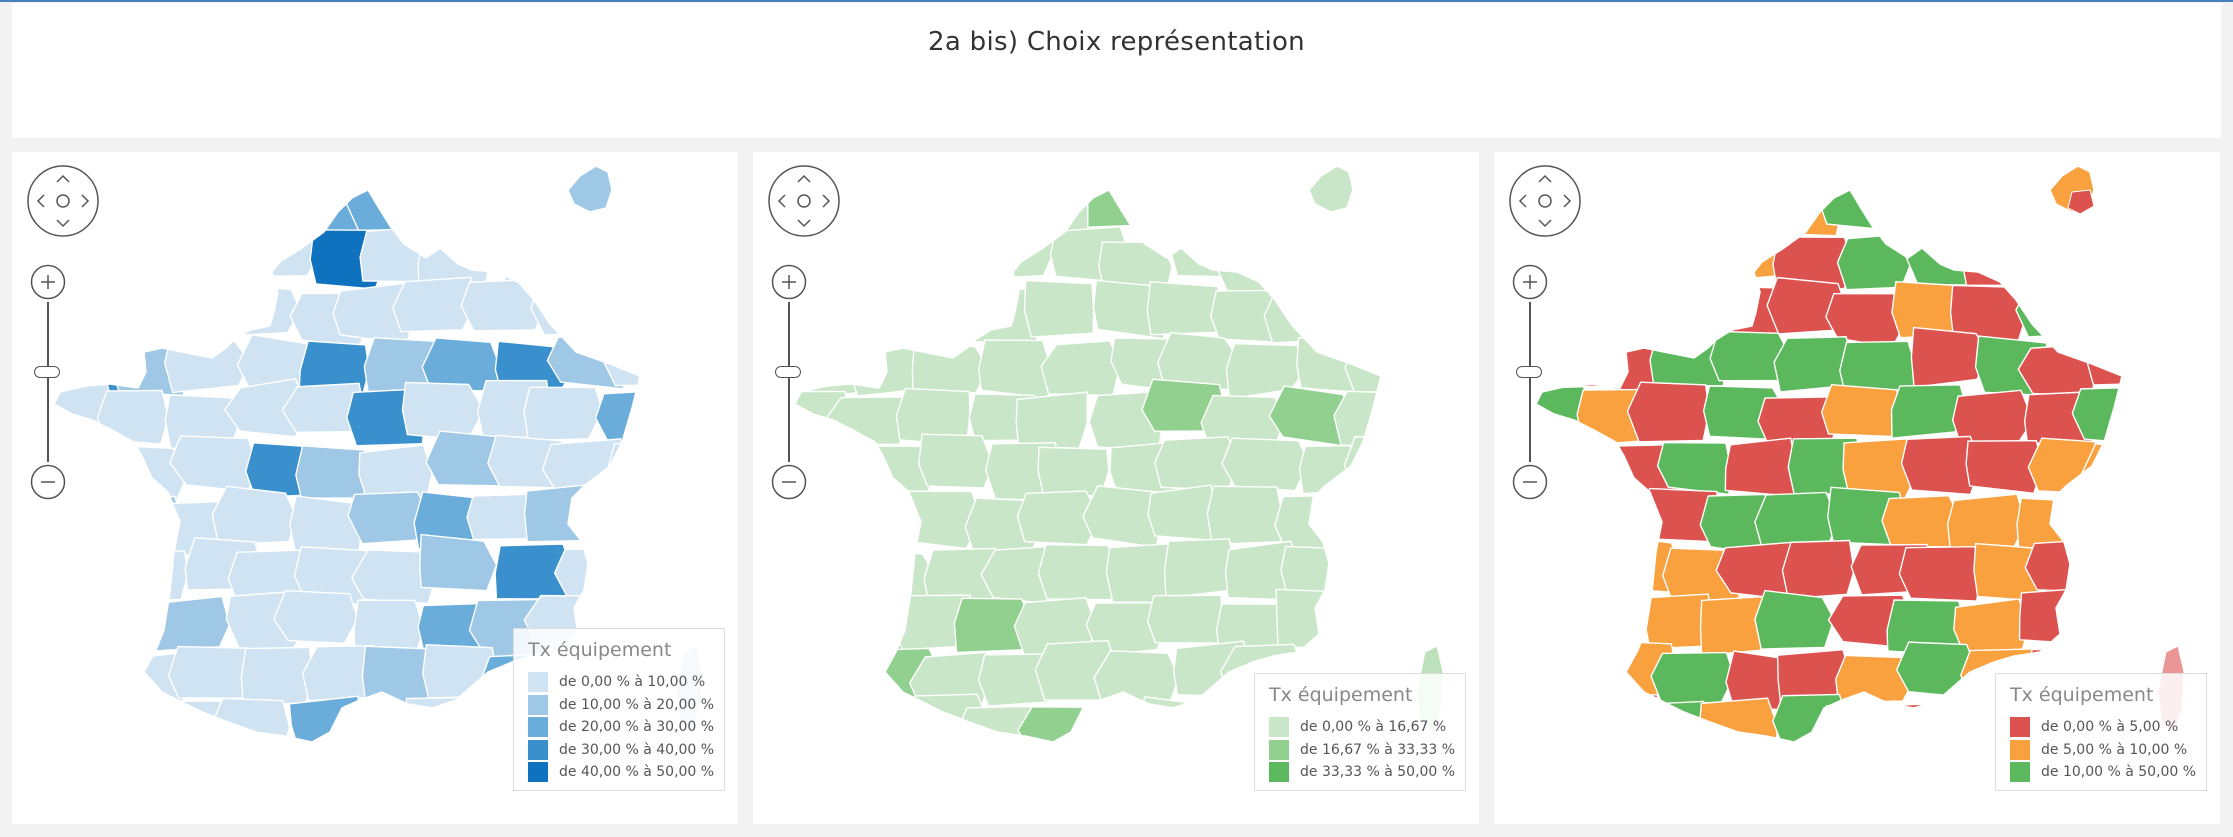  I want to click on inset-region-shape, so click(590, 189).